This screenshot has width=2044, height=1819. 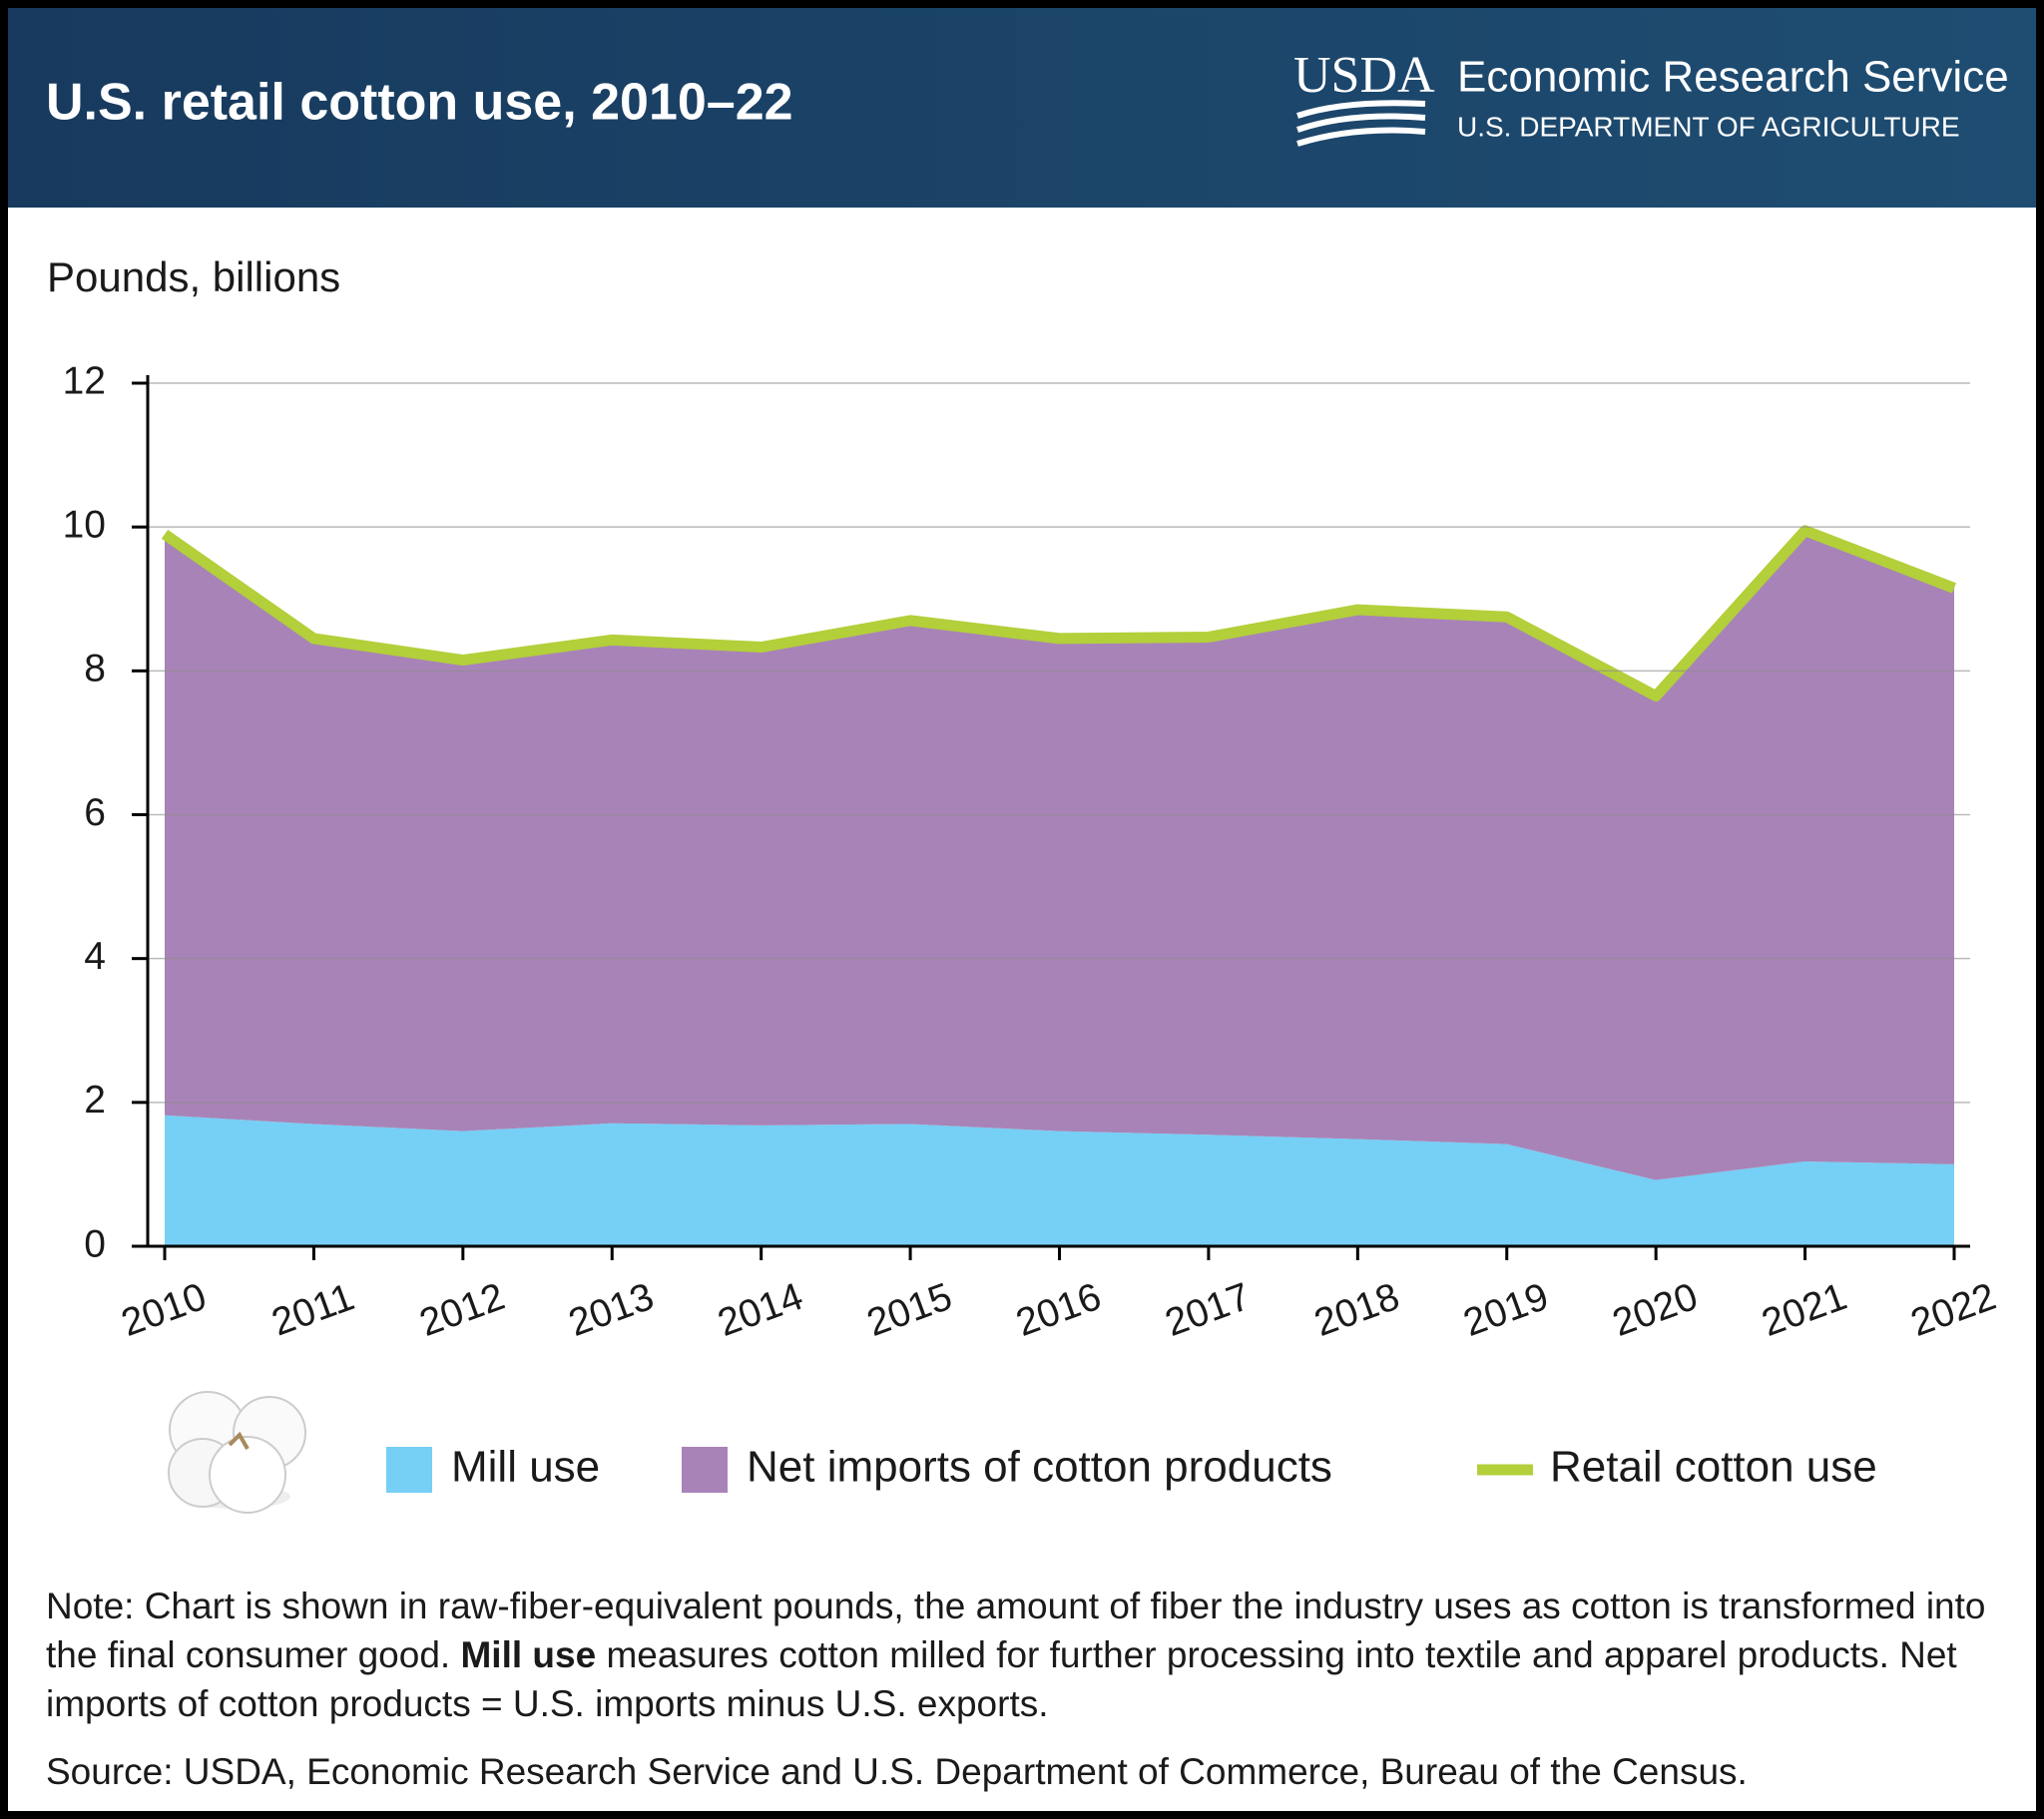 What do you see at coordinates (760, 1310) in the screenshot?
I see `x-tick-label: 2014` at bounding box center [760, 1310].